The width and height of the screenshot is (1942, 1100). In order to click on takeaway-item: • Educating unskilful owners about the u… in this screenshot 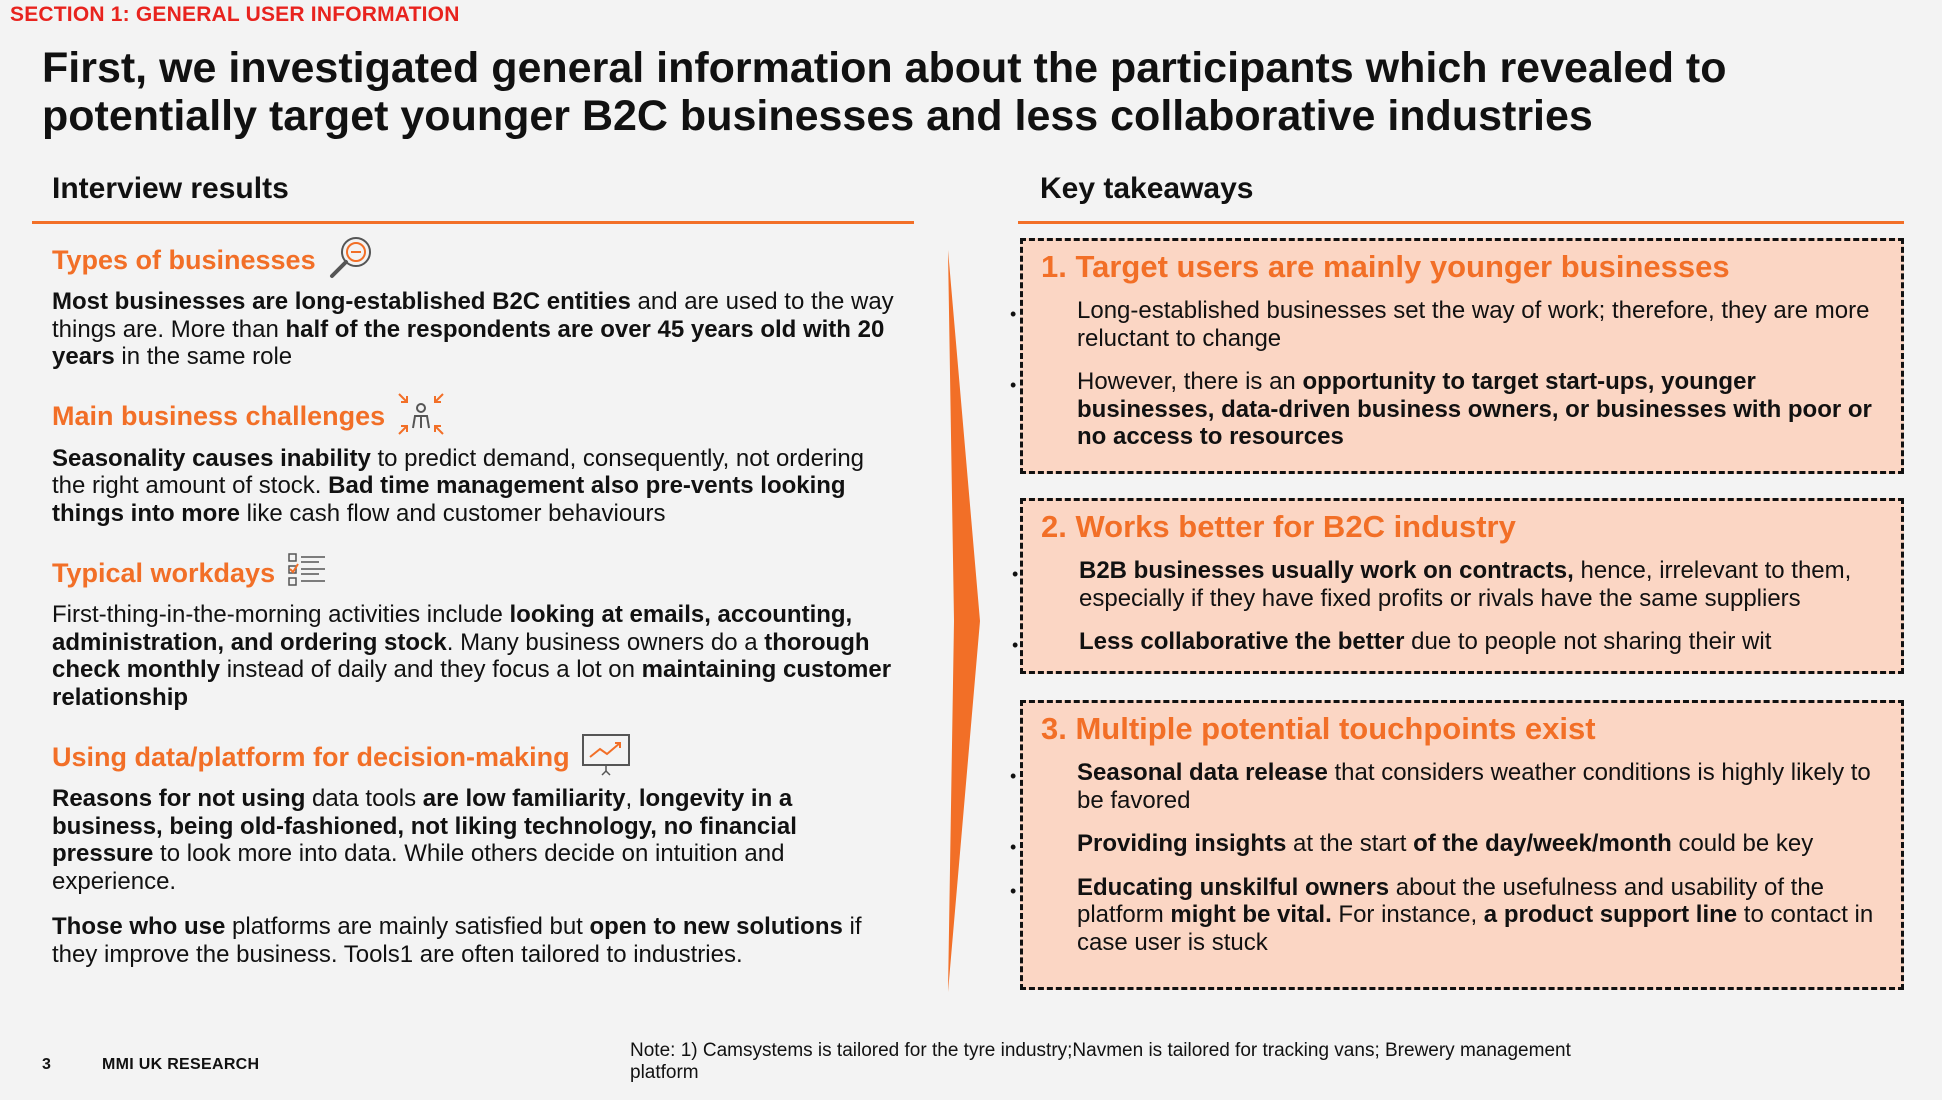, I will do `click(1445, 915)`.